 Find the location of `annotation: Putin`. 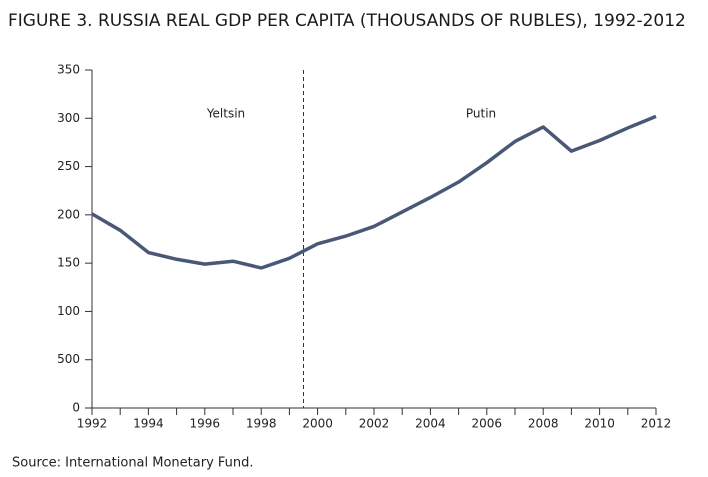

annotation: Putin is located at coordinates (481, 114).